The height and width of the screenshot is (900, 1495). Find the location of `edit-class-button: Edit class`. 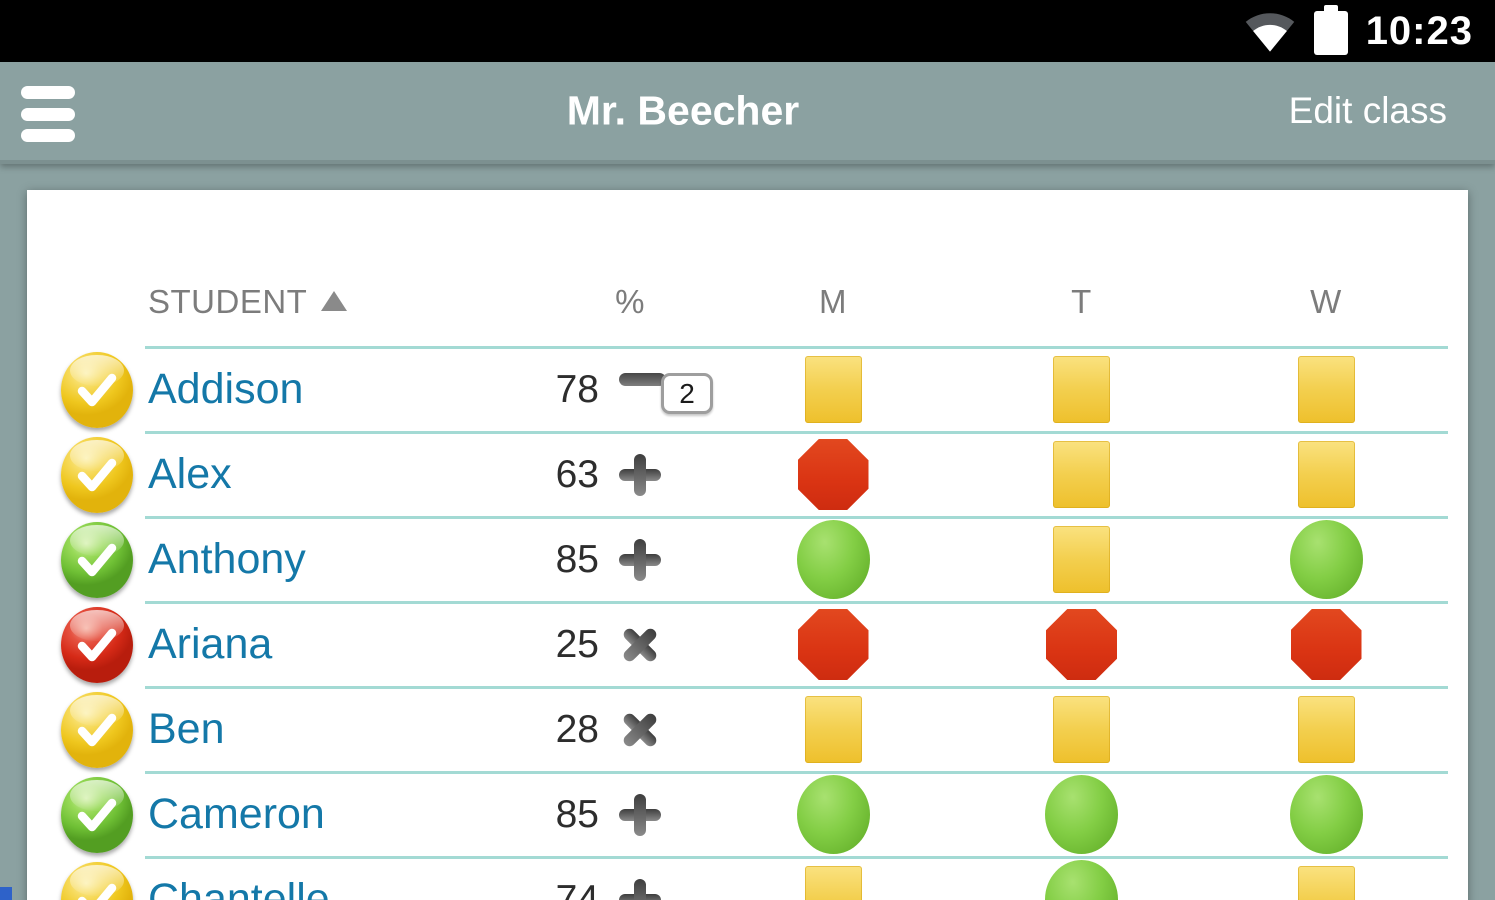

edit-class-button: Edit class is located at coordinates (1367, 110).